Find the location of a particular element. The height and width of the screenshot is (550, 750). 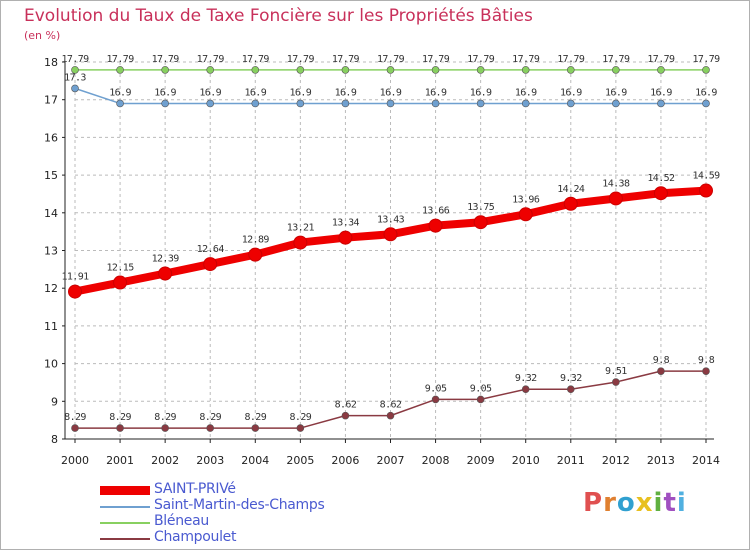

legend-swatch-saint-martin is located at coordinates (125, 507).